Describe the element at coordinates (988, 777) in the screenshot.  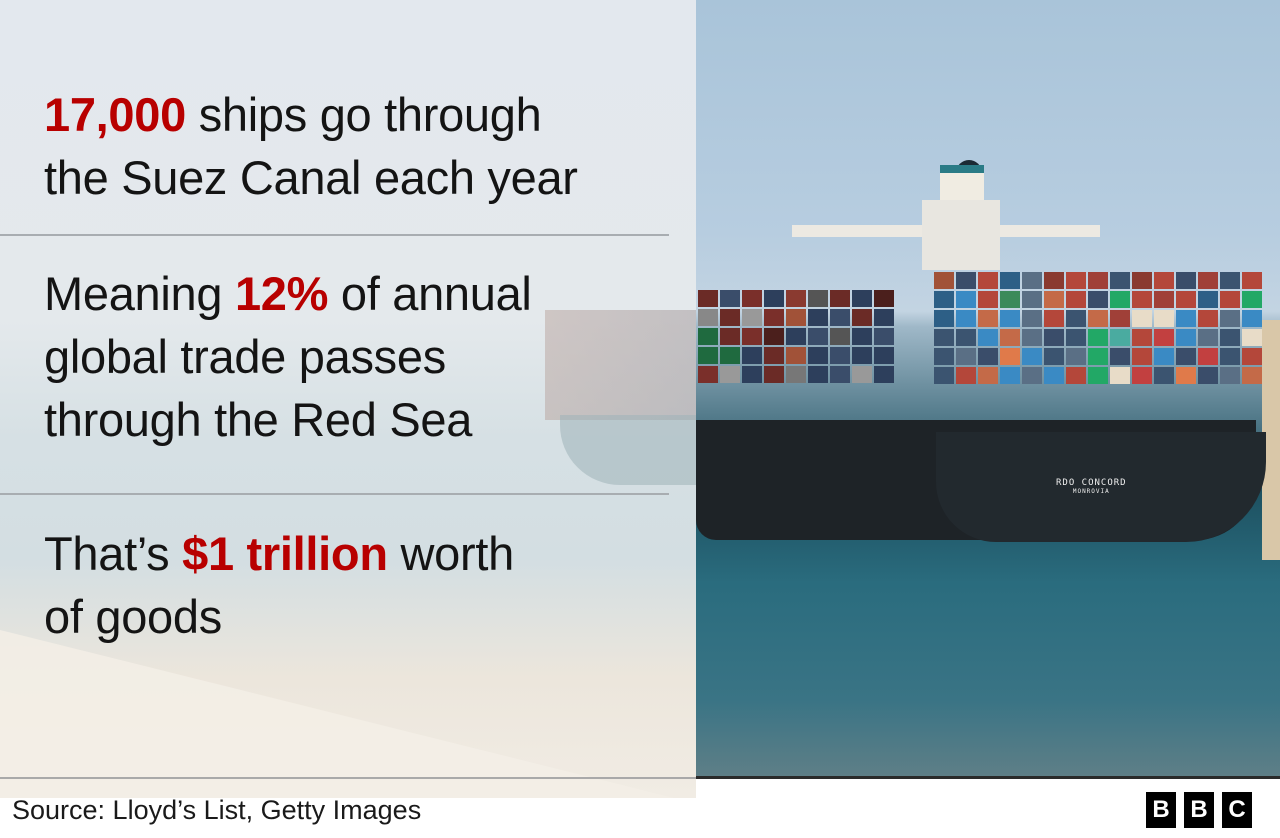
I see `photo-bottom-border` at that location.